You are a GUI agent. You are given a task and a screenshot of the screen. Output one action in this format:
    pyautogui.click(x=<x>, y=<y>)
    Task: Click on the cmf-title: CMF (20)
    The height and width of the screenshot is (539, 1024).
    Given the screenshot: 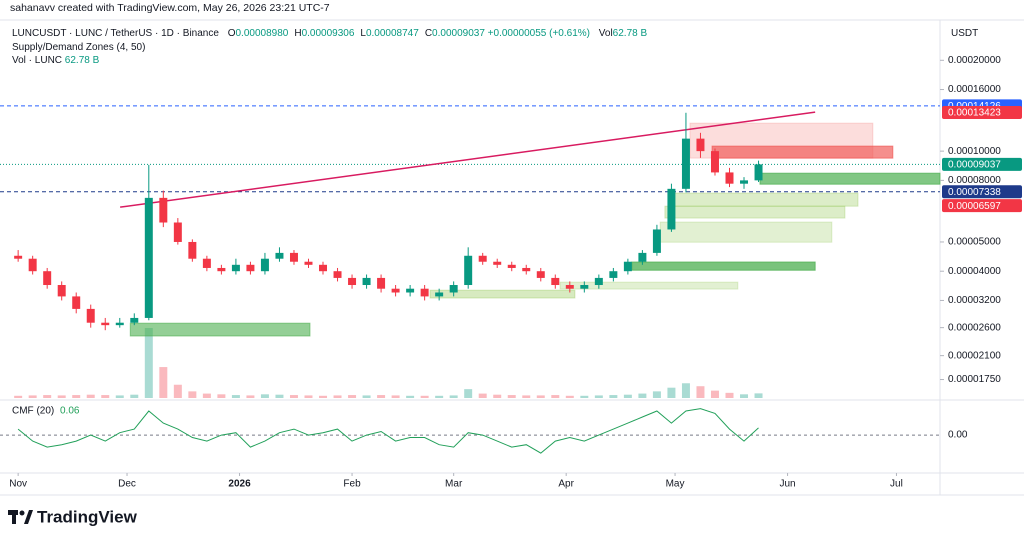 What is the action you would take?
    pyautogui.click(x=33, y=411)
    